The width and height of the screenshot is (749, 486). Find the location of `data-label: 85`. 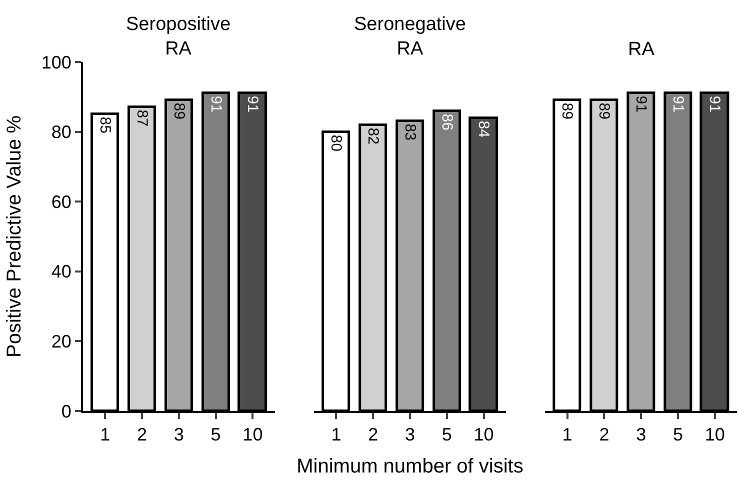

data-label: 85 is located at coordinates (105, 125).